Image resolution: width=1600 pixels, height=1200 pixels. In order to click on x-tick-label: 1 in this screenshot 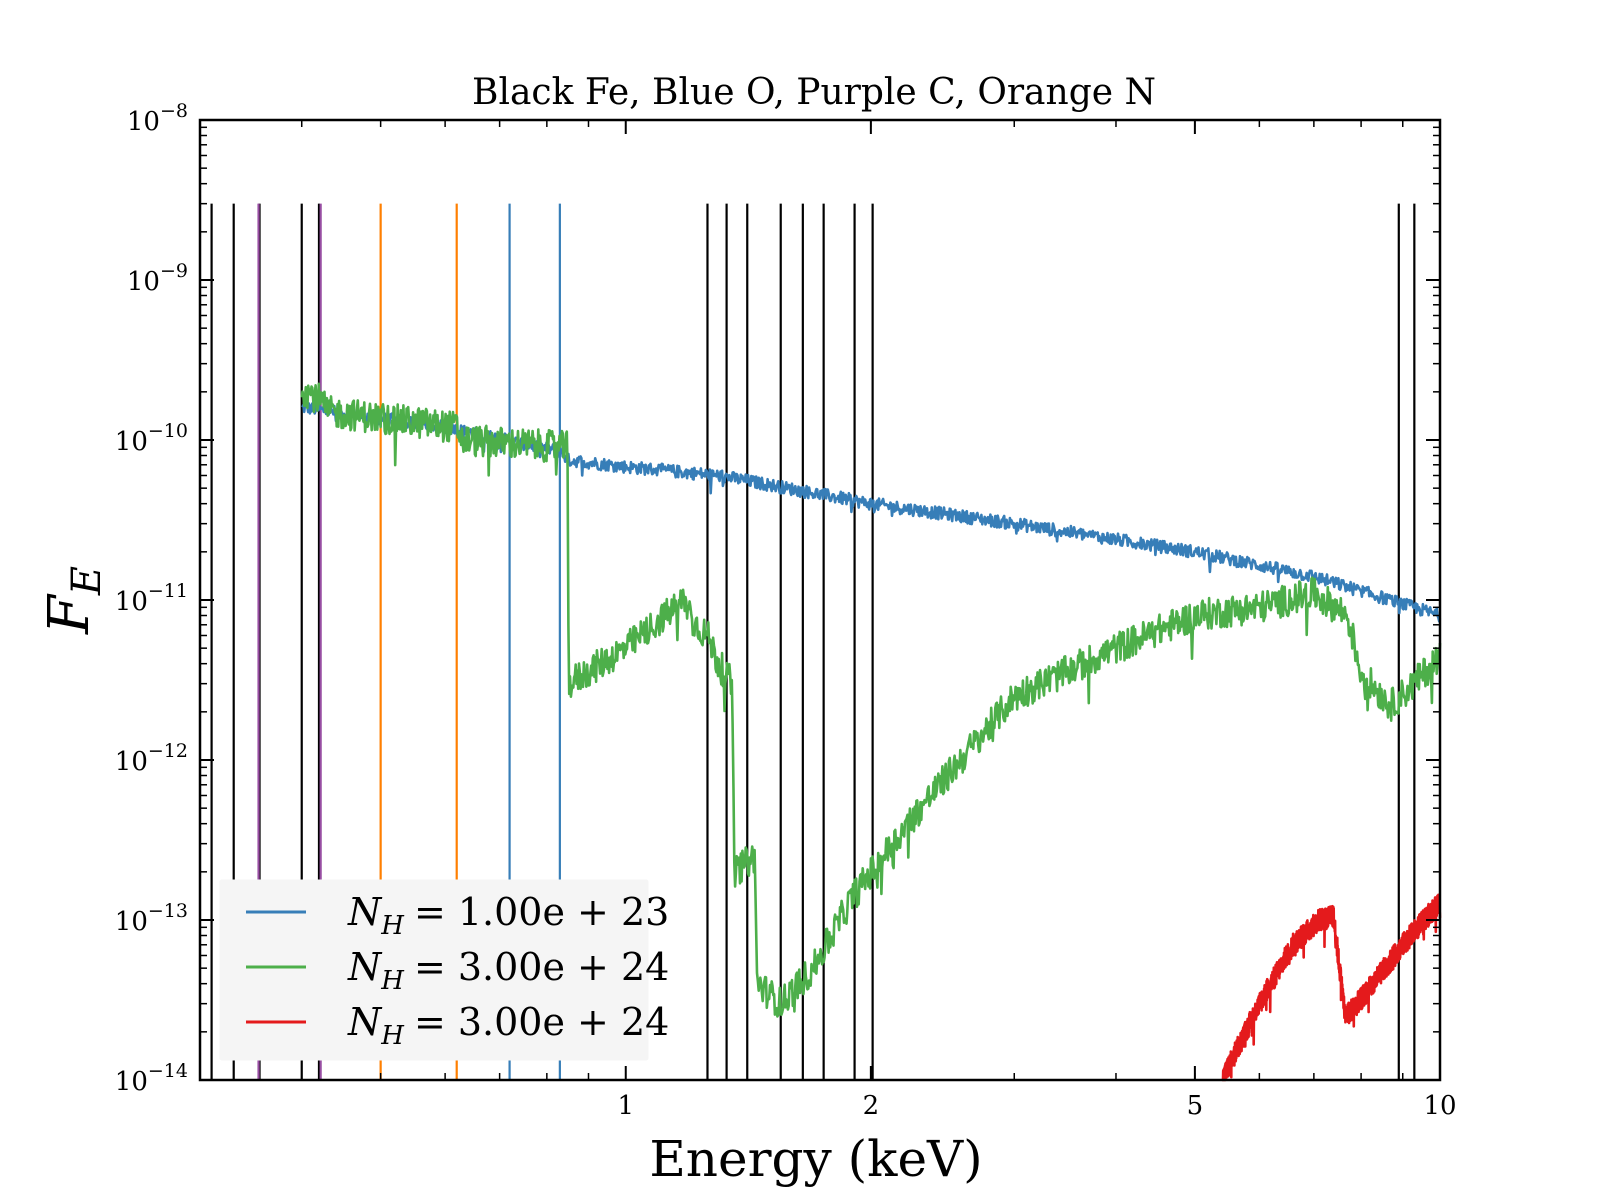, I will do `click(625, 1106)`.